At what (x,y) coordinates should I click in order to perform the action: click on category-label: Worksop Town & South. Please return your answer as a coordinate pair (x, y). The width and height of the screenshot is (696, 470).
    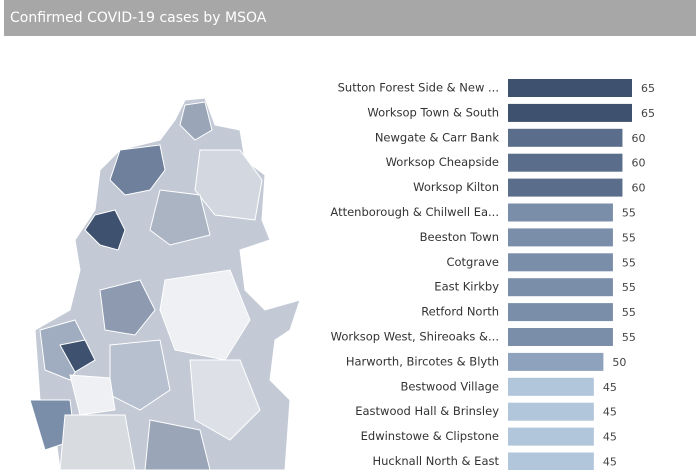
    Looking at the image, I should click on (433, 112).